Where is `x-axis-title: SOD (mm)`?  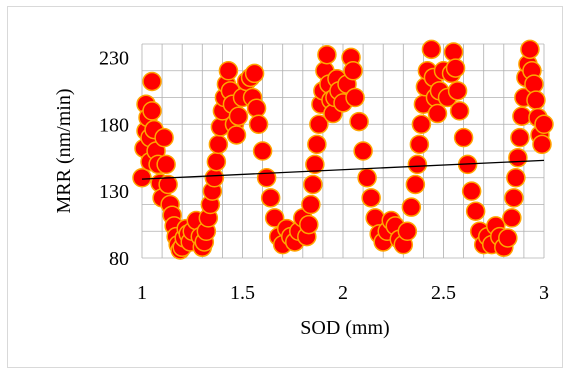
x-axis-title: SOD (mm) is located at coordinates (344, 328).